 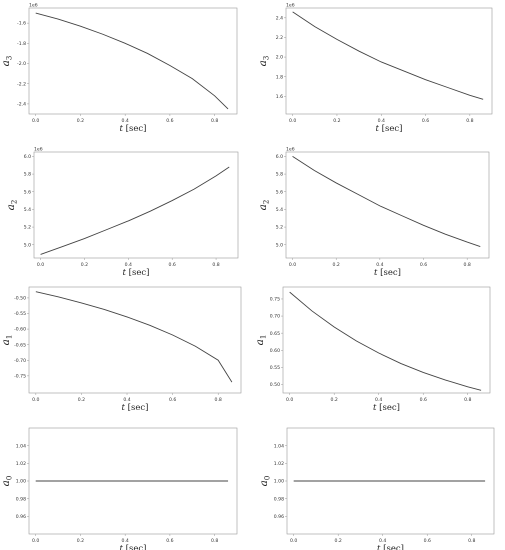 I want to click on y-tick-label: 5.8, so click(x=279, y=175).